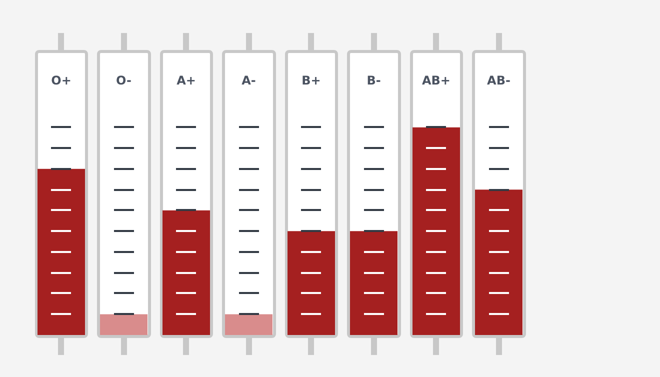 The width and height of the screenshot is (660, 377). What do you see at coordinates (373, 80) in the screenshot?
I see `x-tick-label: B-` at bounding box center [373, 80].